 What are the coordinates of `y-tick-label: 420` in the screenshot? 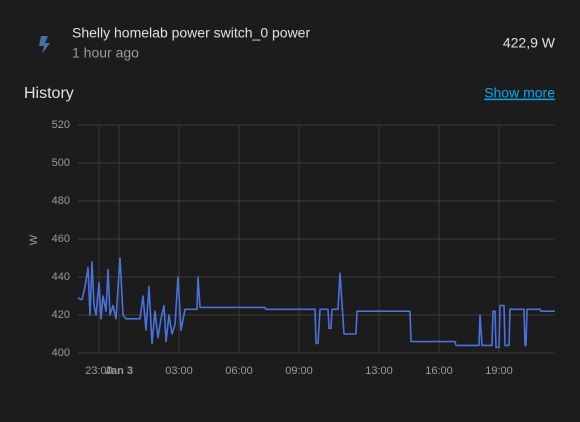 It's located at (61, 315).